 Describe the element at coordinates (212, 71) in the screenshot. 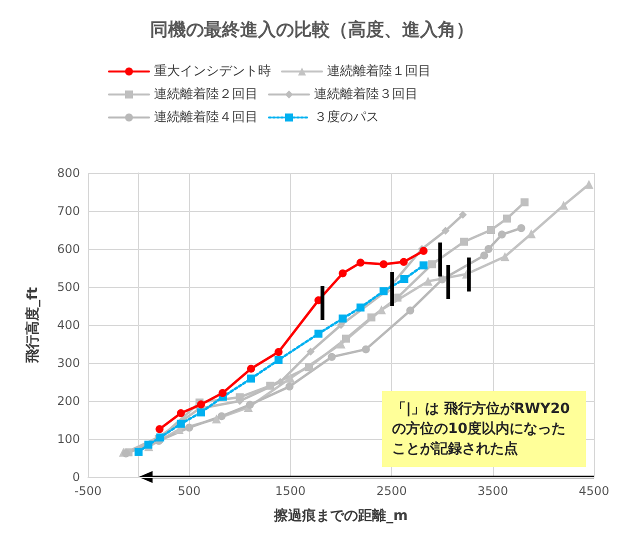

I see `legend-label: 重大インシデント時` at that location.